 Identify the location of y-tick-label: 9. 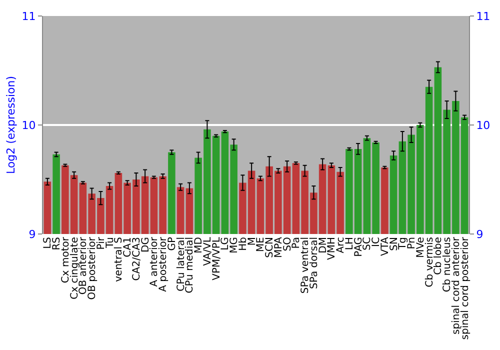
(32, 234).